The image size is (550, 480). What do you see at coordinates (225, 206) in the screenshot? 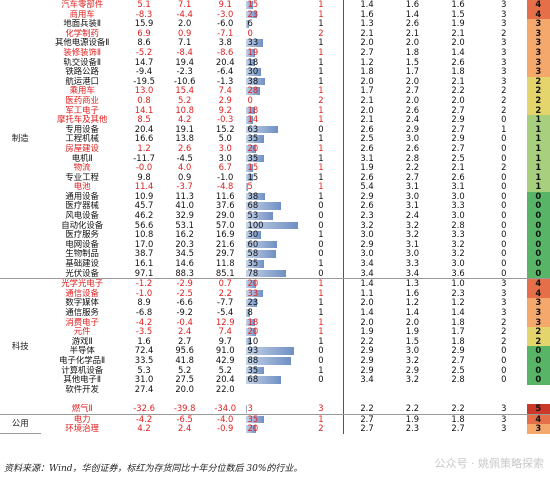
I see `inventory-yoy-3: 37.6` at bounding box center [225, 206].